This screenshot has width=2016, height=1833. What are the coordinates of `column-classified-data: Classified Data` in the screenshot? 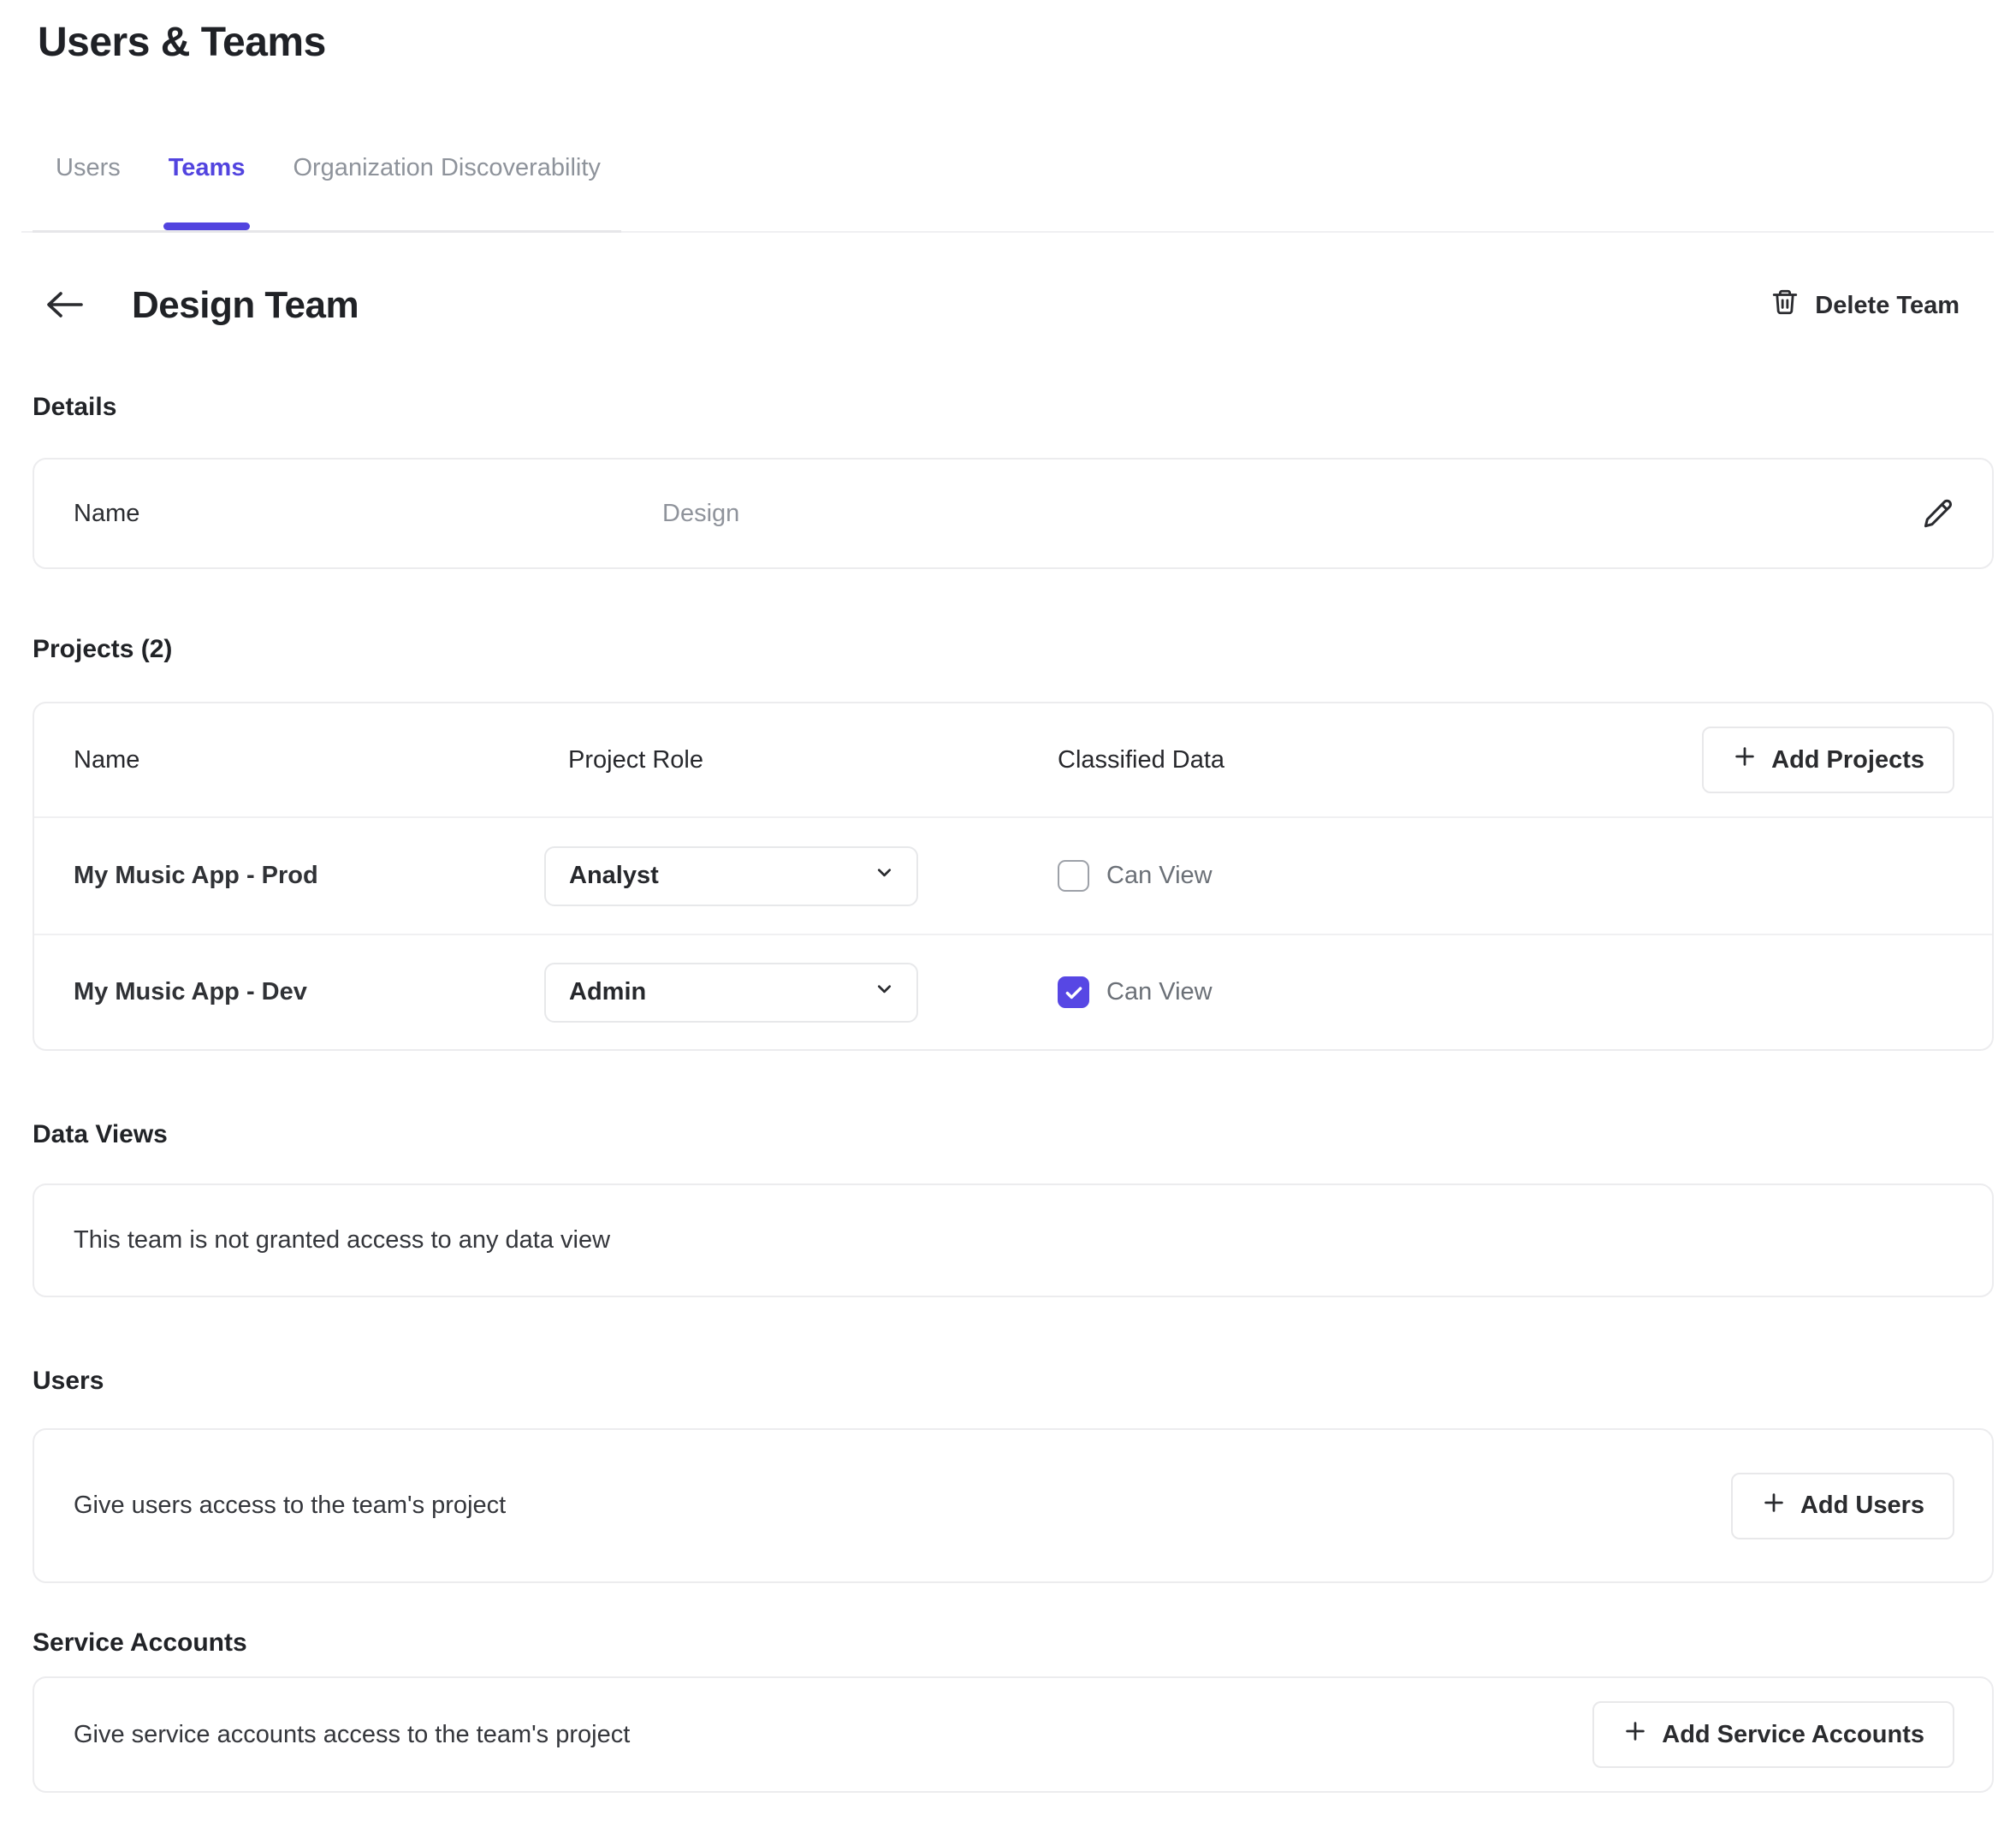 It's located at (1141, 759).